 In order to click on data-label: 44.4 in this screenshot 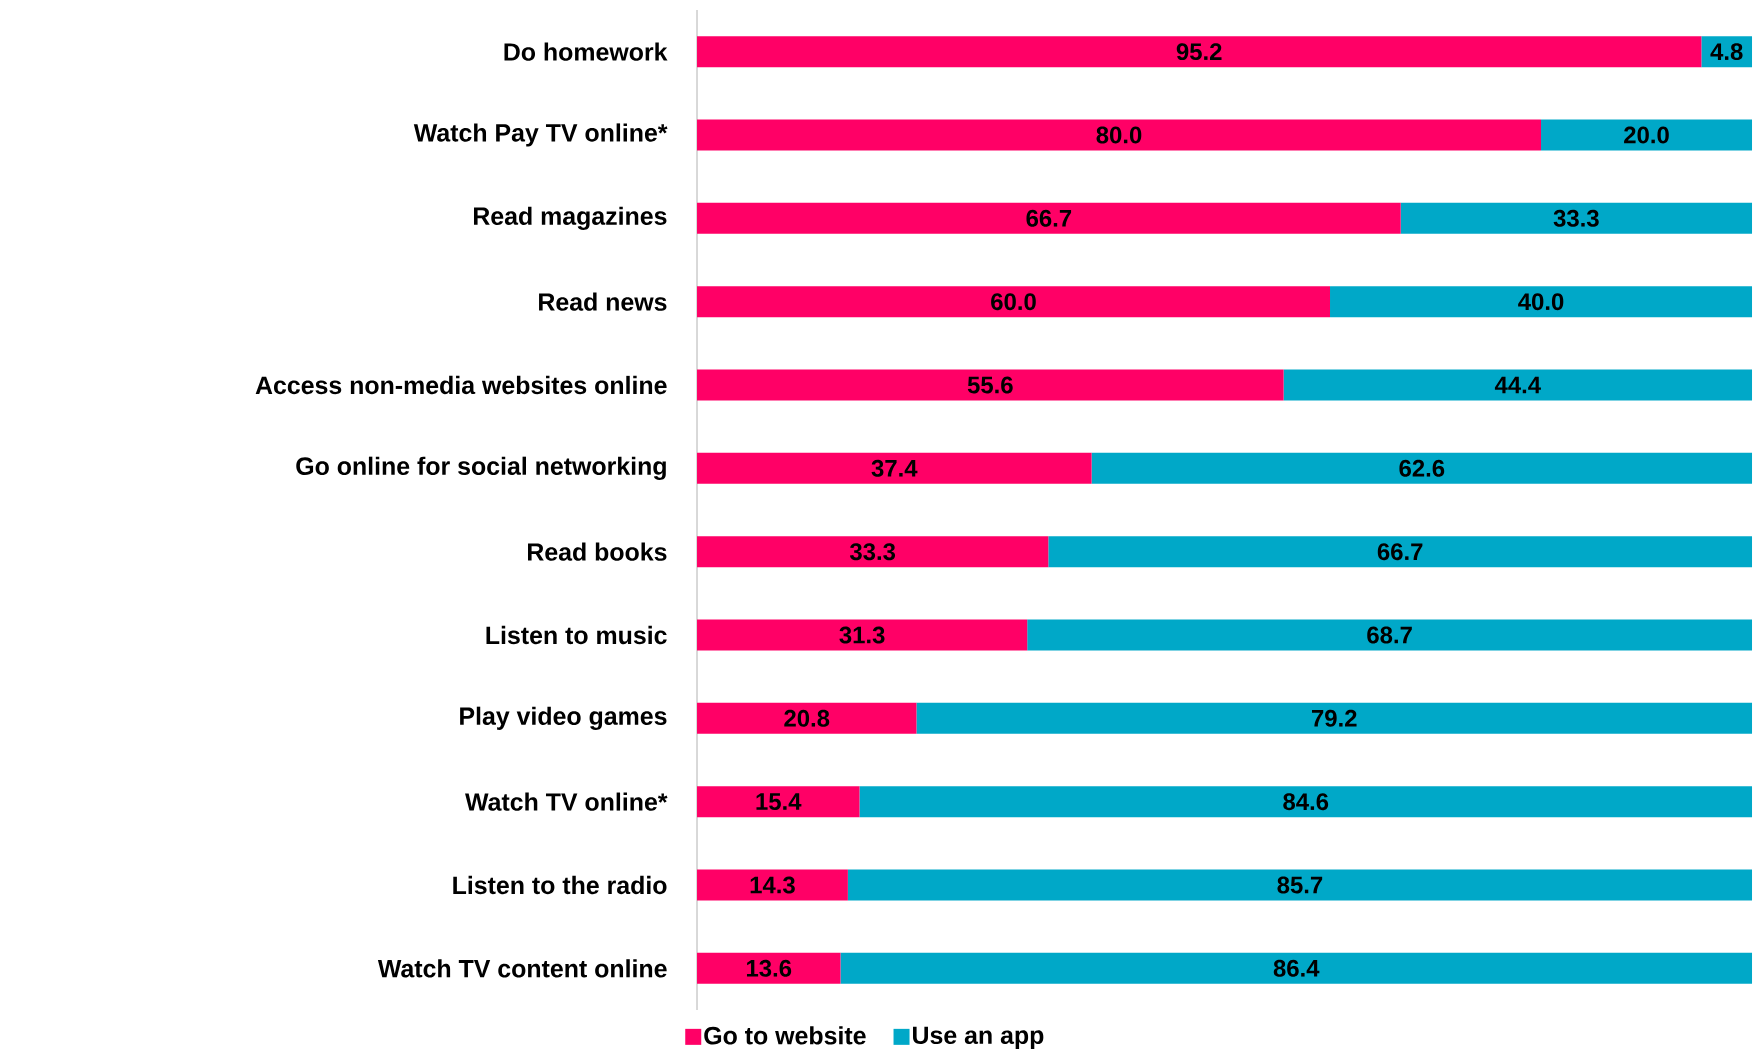, I will do `click(1517, 385)`.